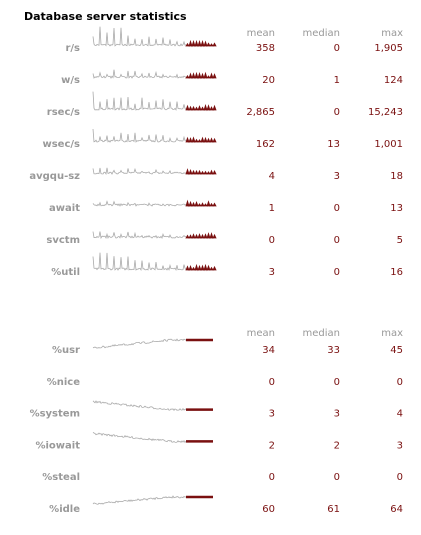 Image resolution: width=421 pixels, height=535 pixels. I want to click on stat-value: 20, so click(268, 80).